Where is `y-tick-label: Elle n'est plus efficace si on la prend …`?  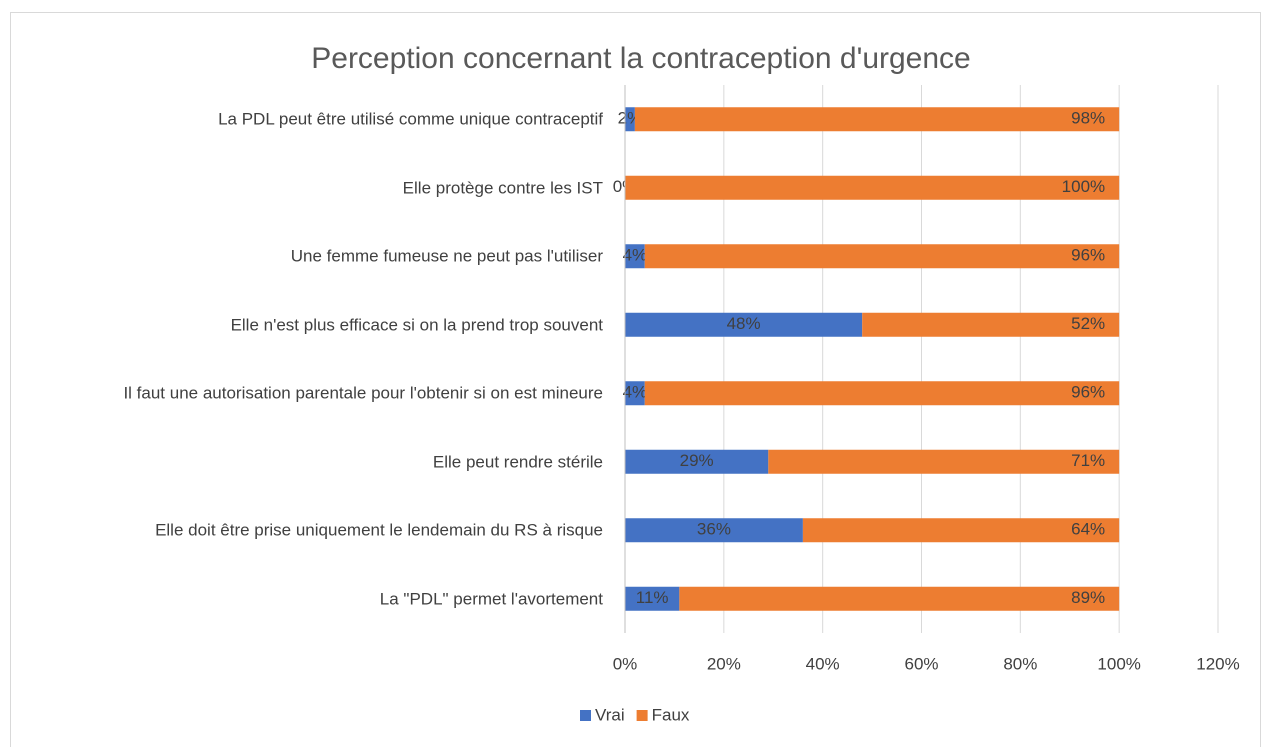
y-tick-label: Elle n'est plus efficace si on la prend … is located at coordinates (416, 325).